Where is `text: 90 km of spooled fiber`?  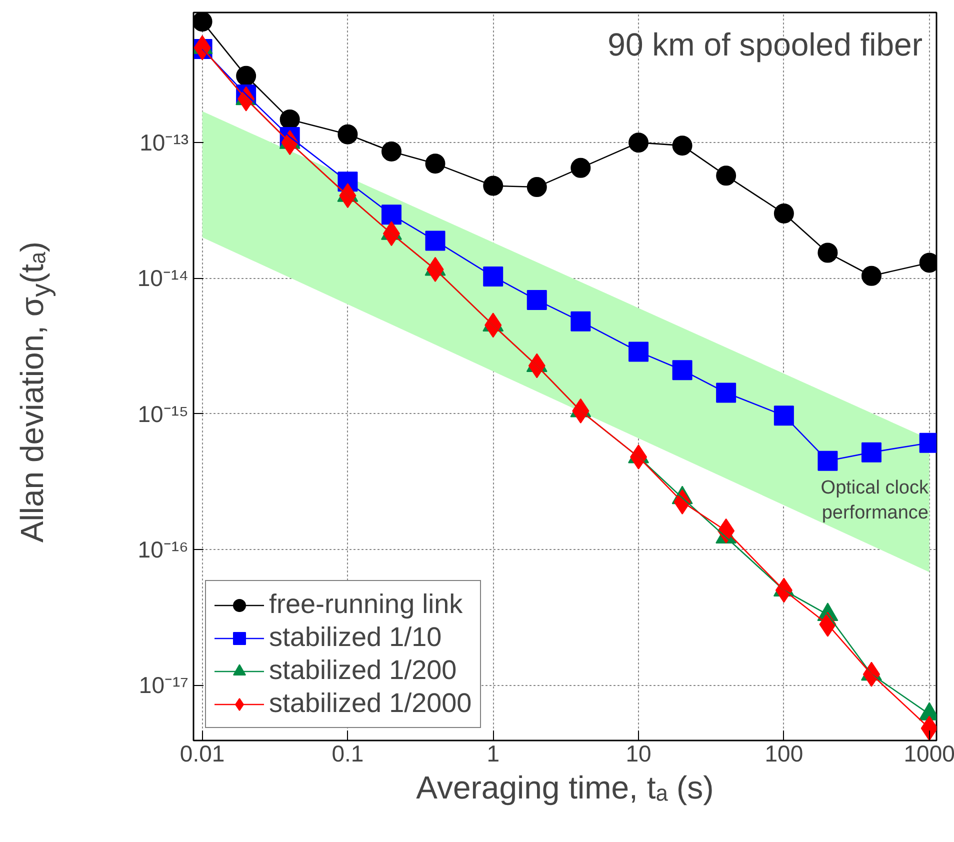 text: 90 km of spooled fiber is located at coordinates (765, 44).